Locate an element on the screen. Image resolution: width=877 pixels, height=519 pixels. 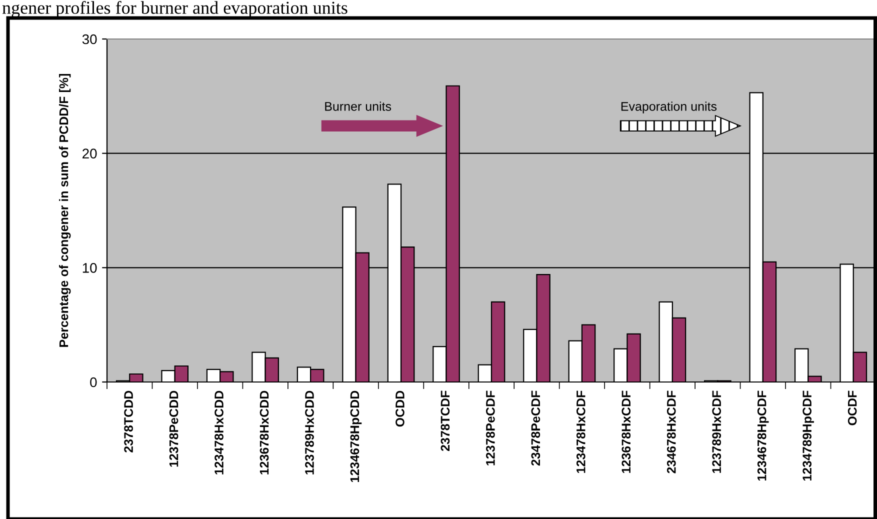
x-tick-label: 123789HxCDF is located at coordinates (717, 431).